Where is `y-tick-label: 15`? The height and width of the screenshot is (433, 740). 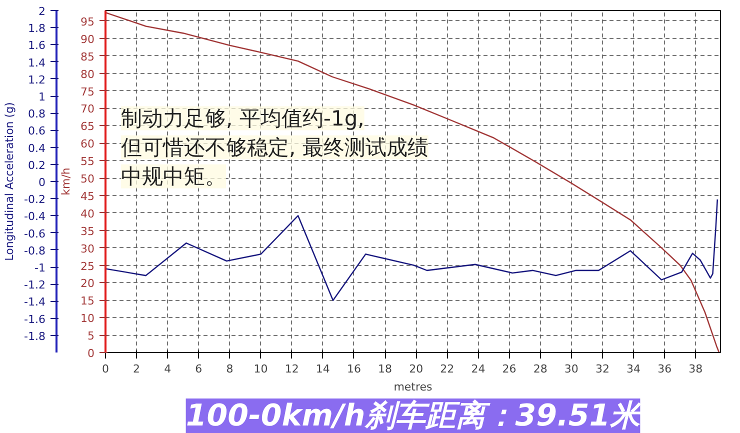 y-tick-label: 15 is located at coordinates (87, 301).